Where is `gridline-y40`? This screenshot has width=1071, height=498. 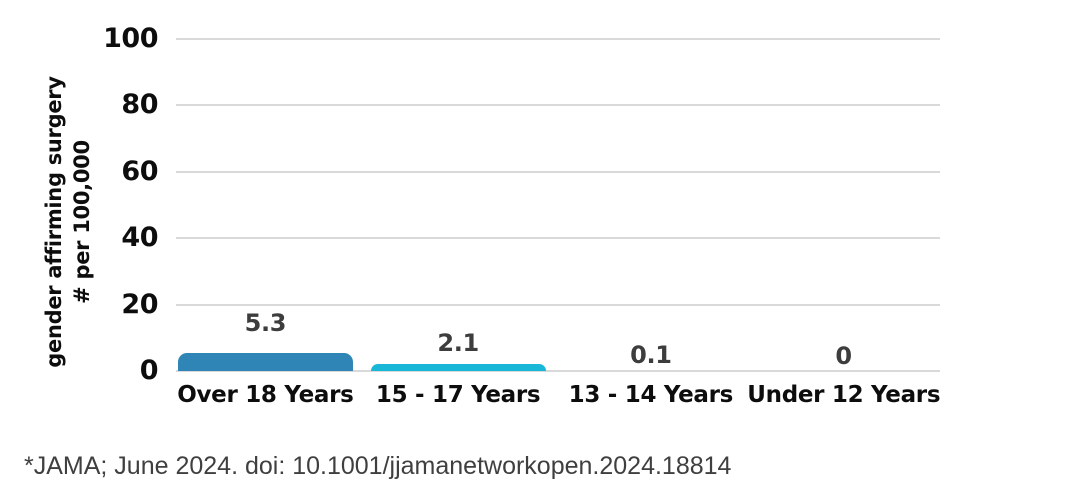 gridline-y40 is located at coordinates (558, 238).